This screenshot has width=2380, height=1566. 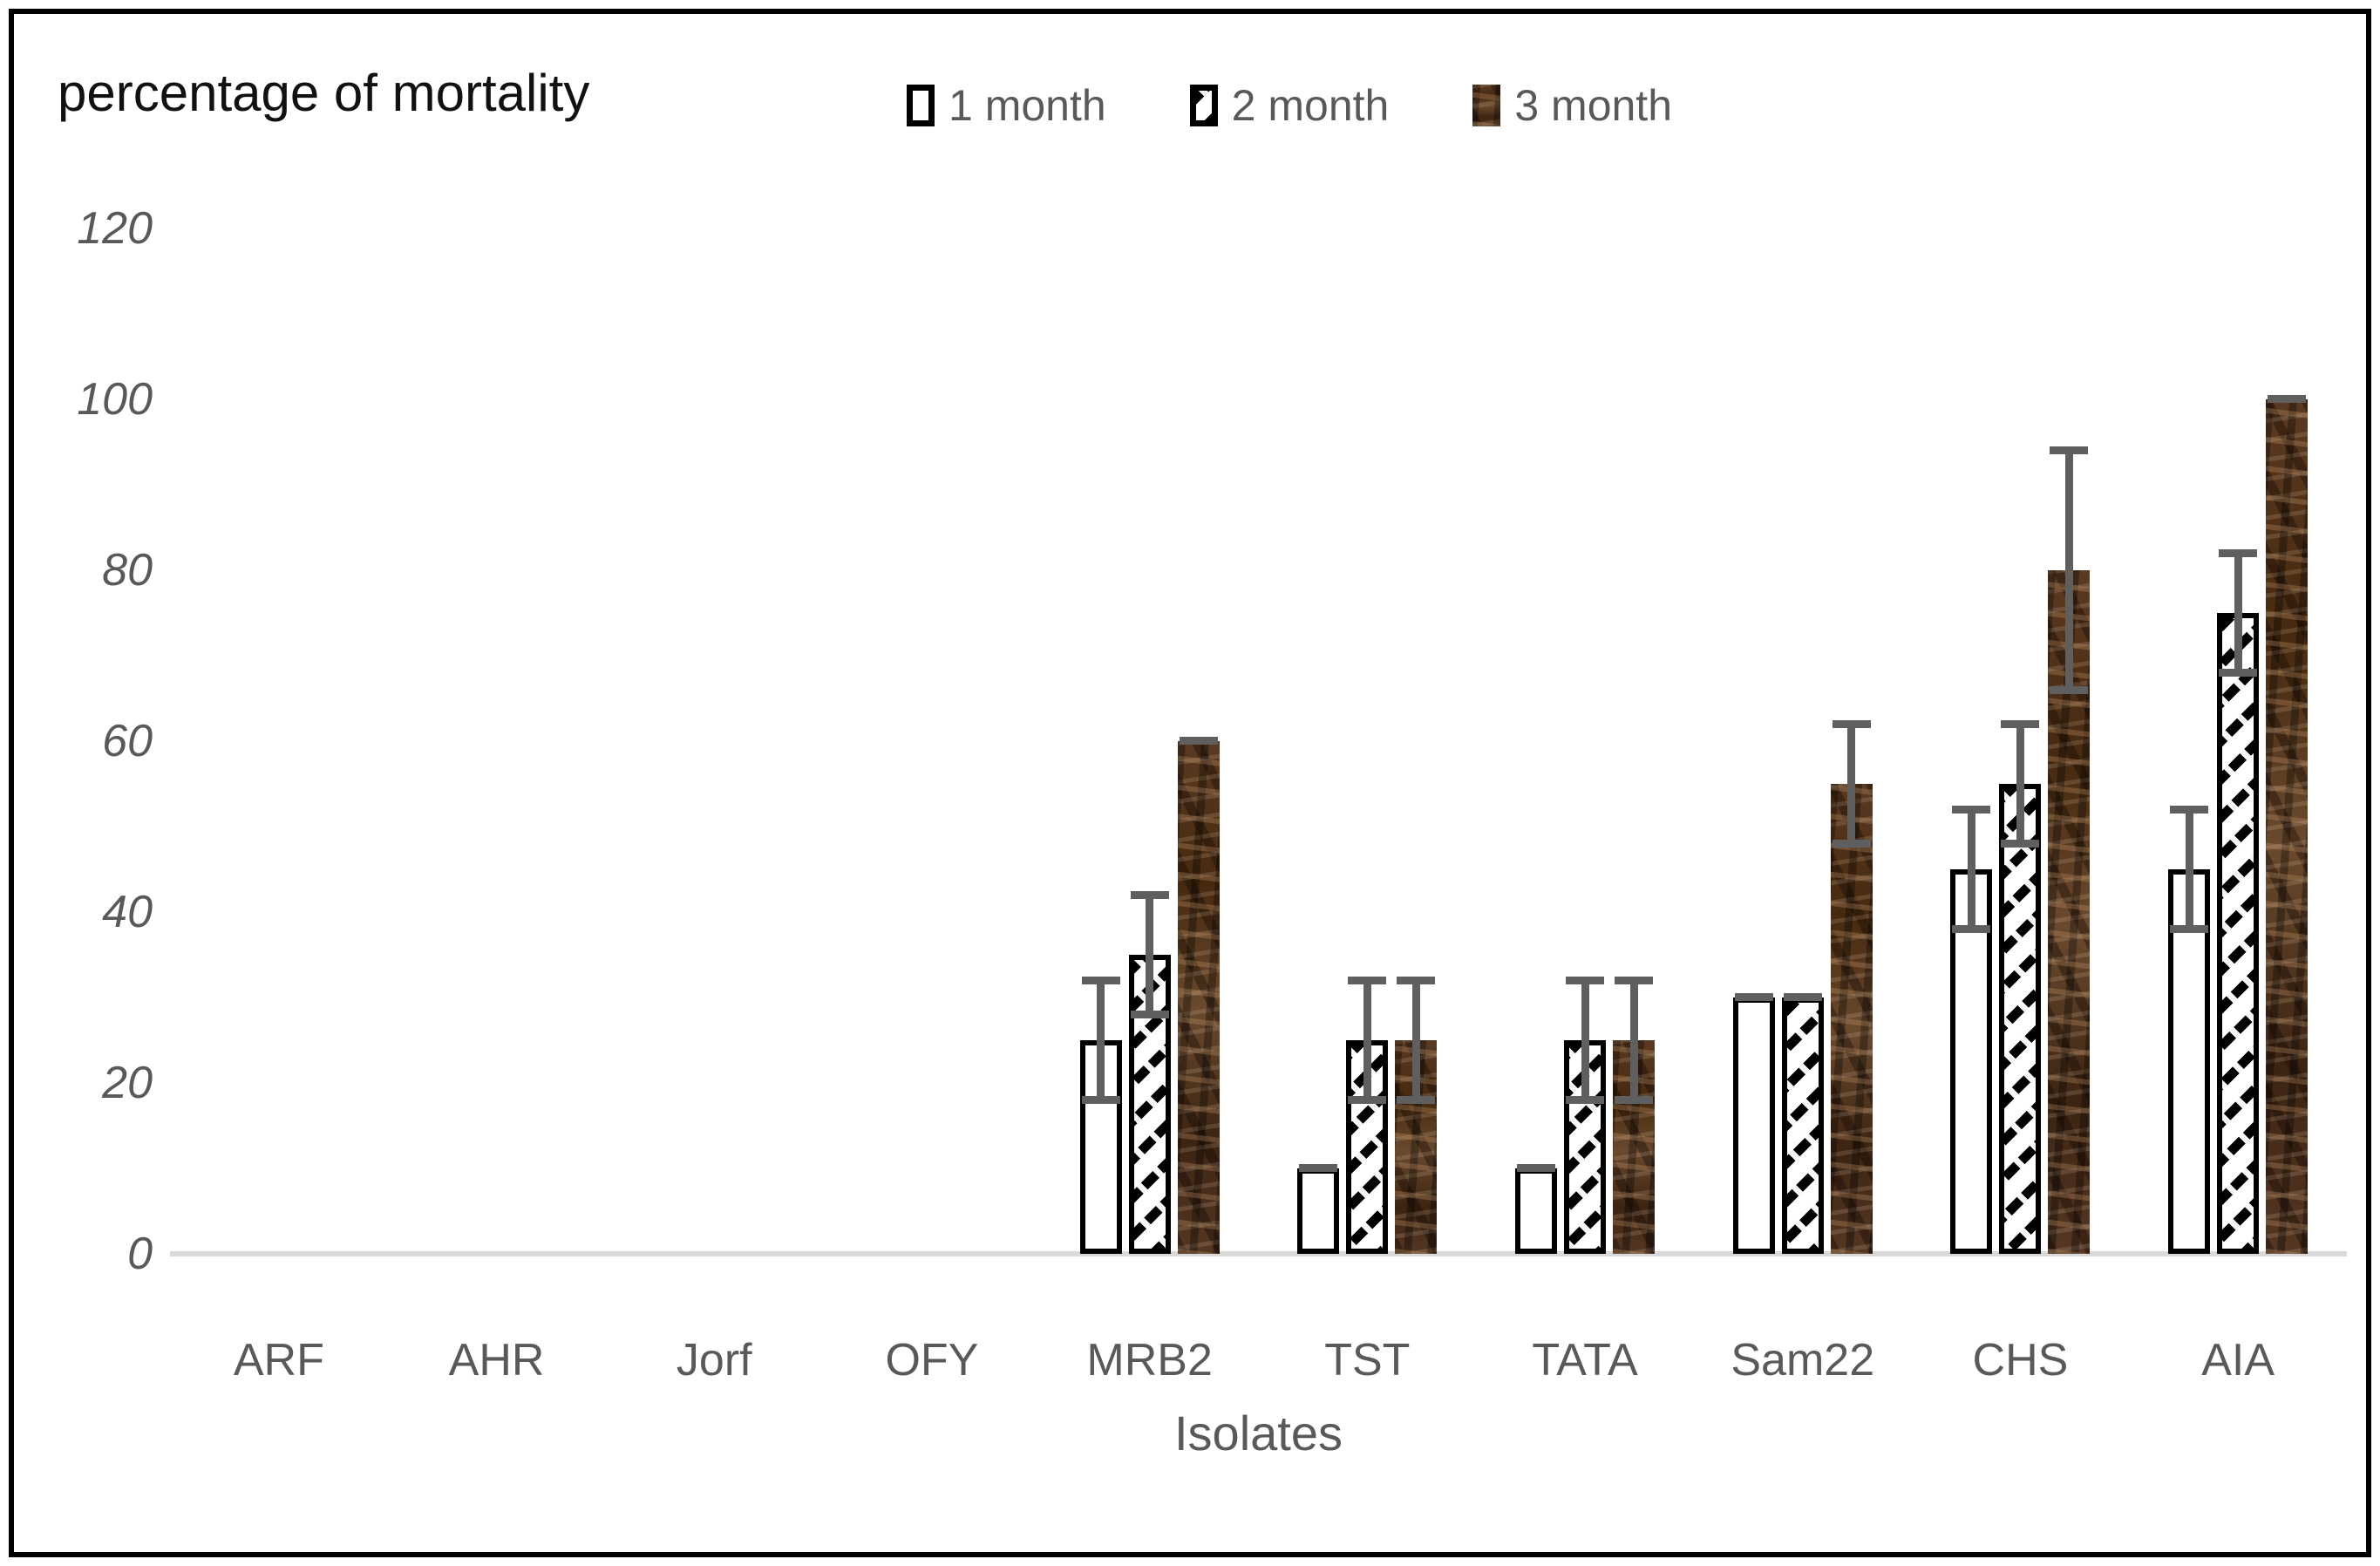 What do you see at coordinates (1416, 1101) in the screenshot?
I see `error-cap-low-TST-3-month` at bounding box center [1416, 1101].